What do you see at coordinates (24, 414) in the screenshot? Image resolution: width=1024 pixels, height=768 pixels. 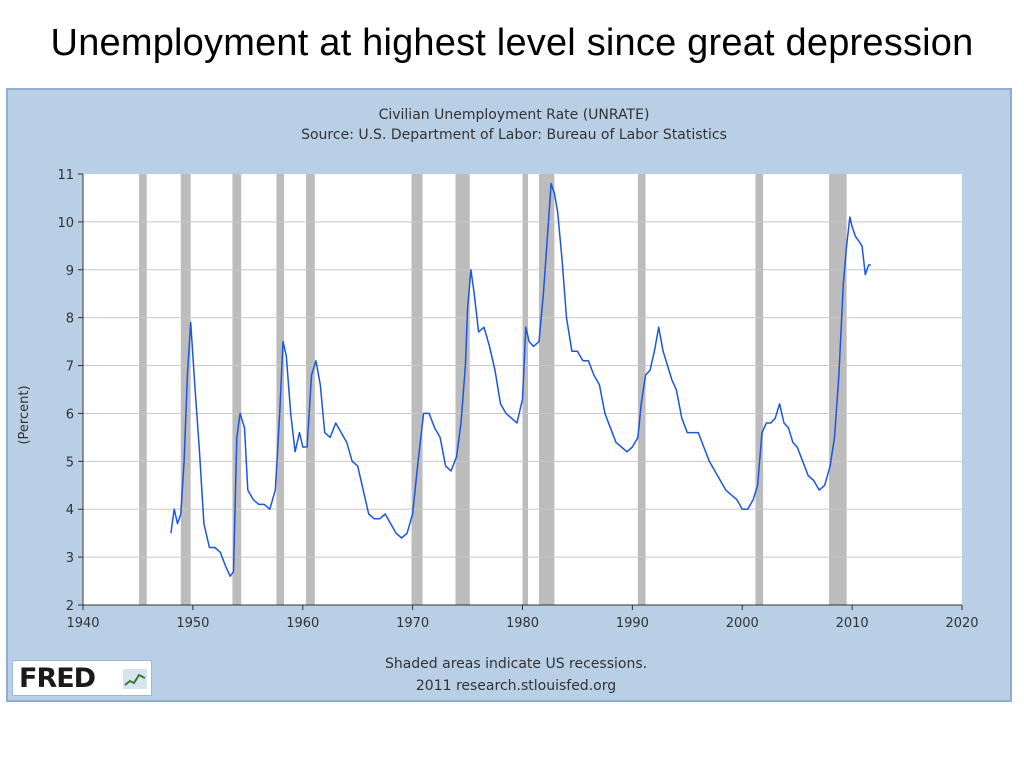 I see `y-axis-label: (Percent)` at bounding box center [24, 414].